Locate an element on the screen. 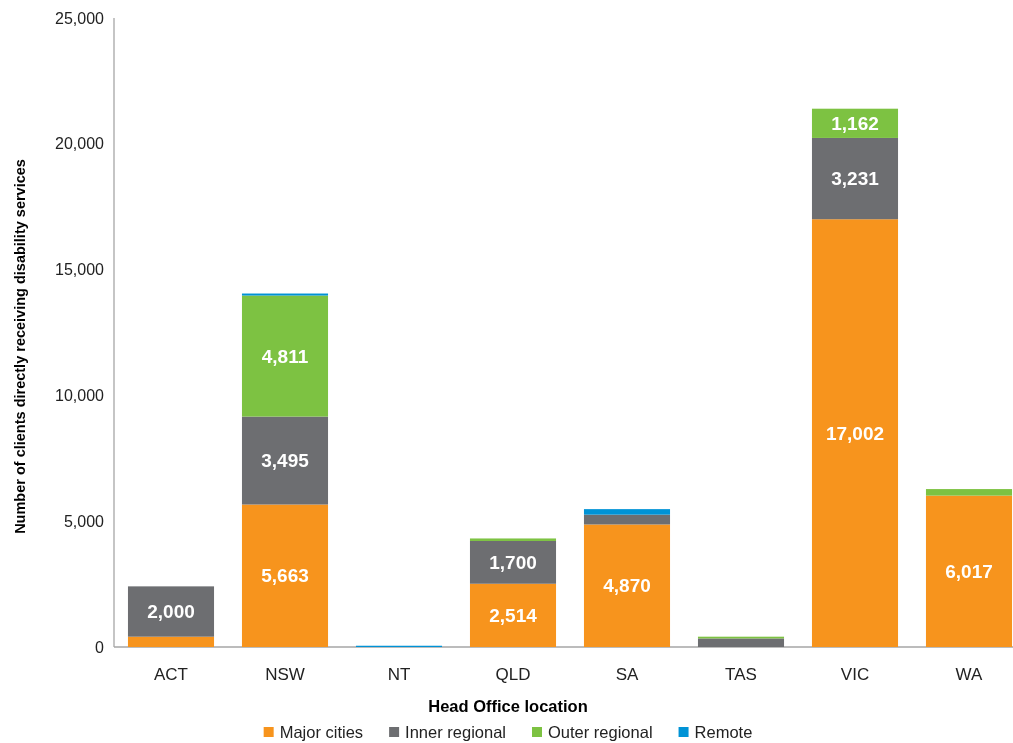 Image resolution: width=1013 pixels, height=743 pixels. x-tick-label: ACT is located at coordinates (171, 674).